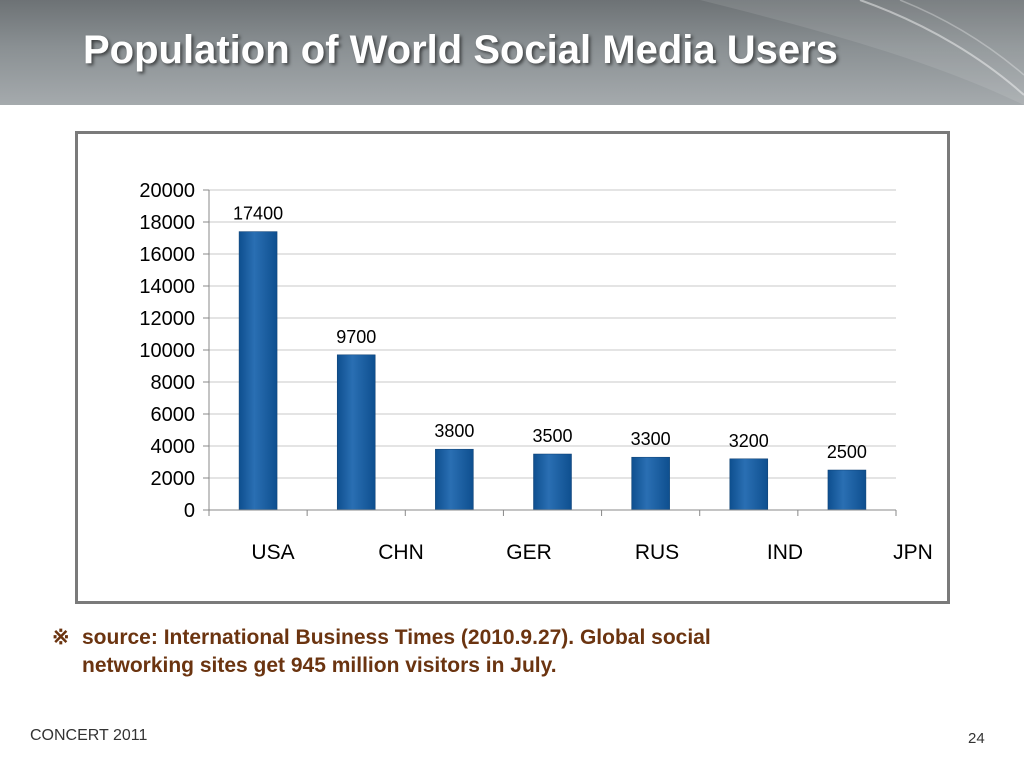  What do you see at coordinates (89, 735) in the screenshot?
I see `footer-label: CONCERT 2011` at bounding box center [89, 735].